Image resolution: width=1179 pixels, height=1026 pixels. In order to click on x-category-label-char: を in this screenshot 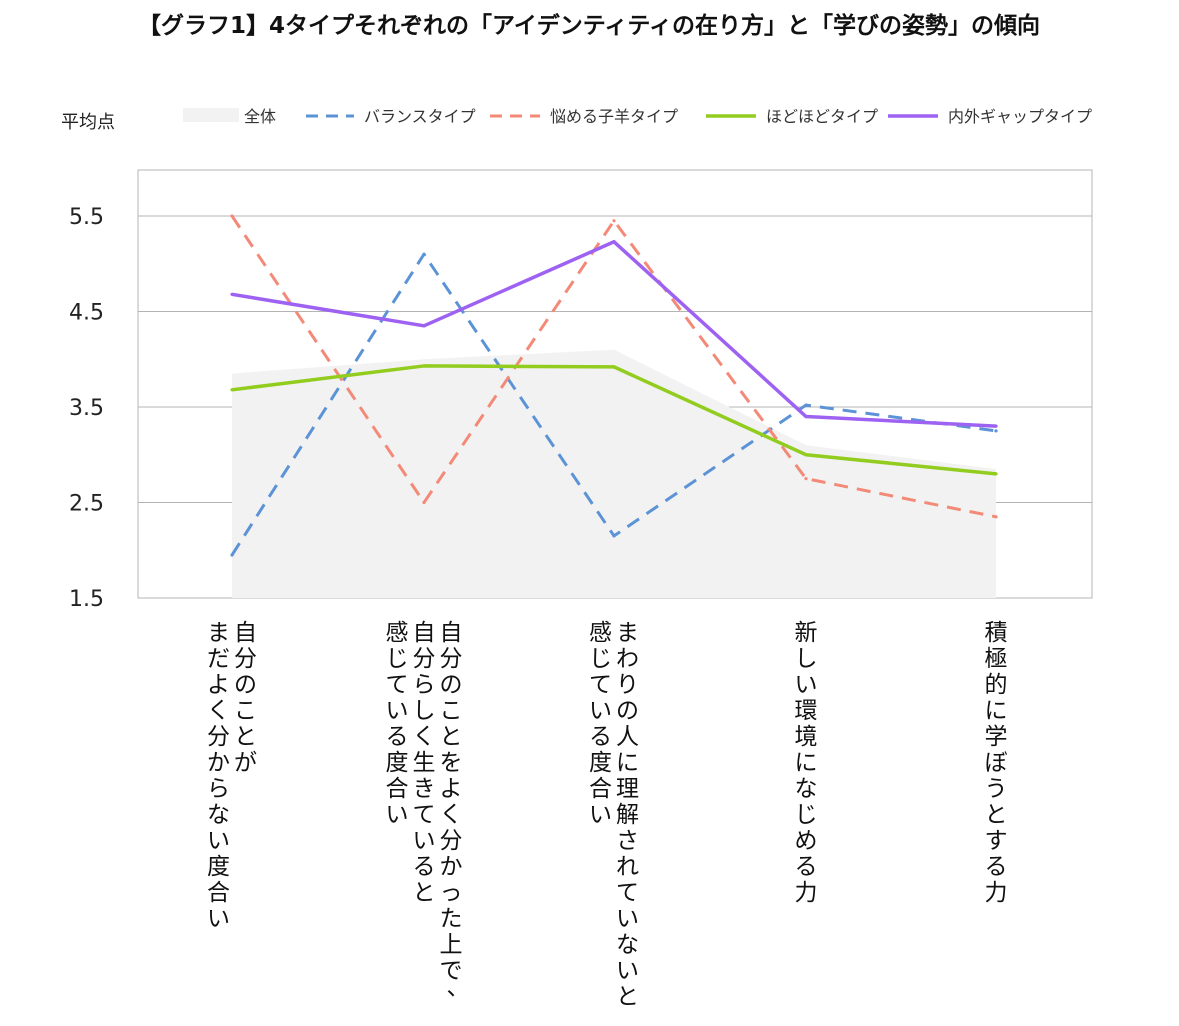, I will do `click(451, 763)`.